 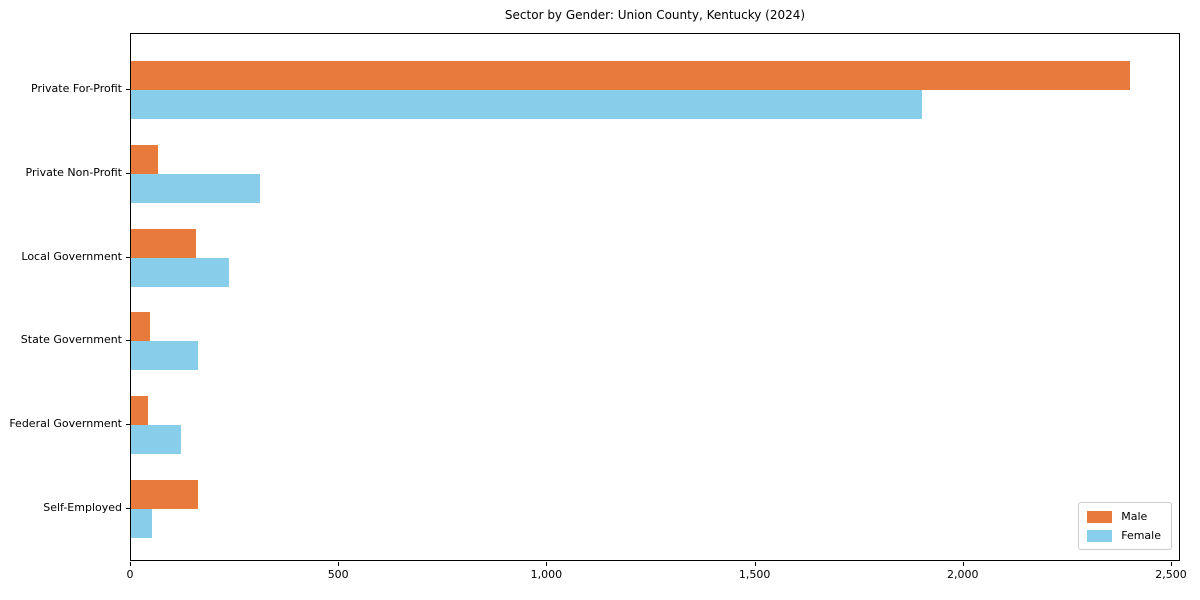 What do you see at coordinates (82, 507) in the screenshot?
I see `ytick-label: Self-Employed` at bounding box center [82, 507].